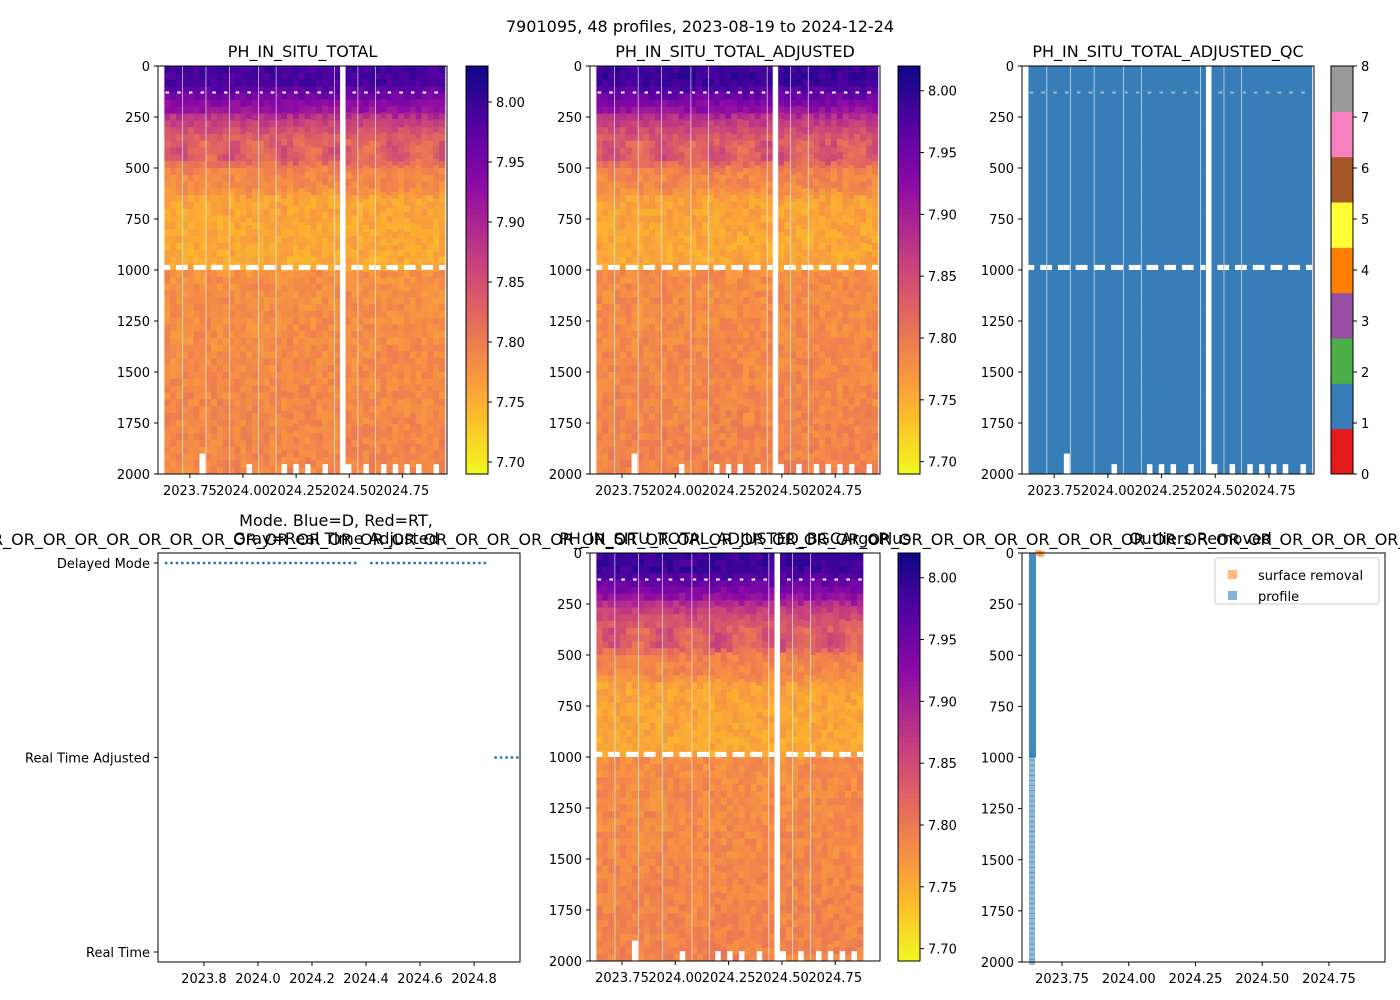 Image resolution: width=1400 pixels, height=1000 pixels. I want to click on profile-column, so click(361, 270).